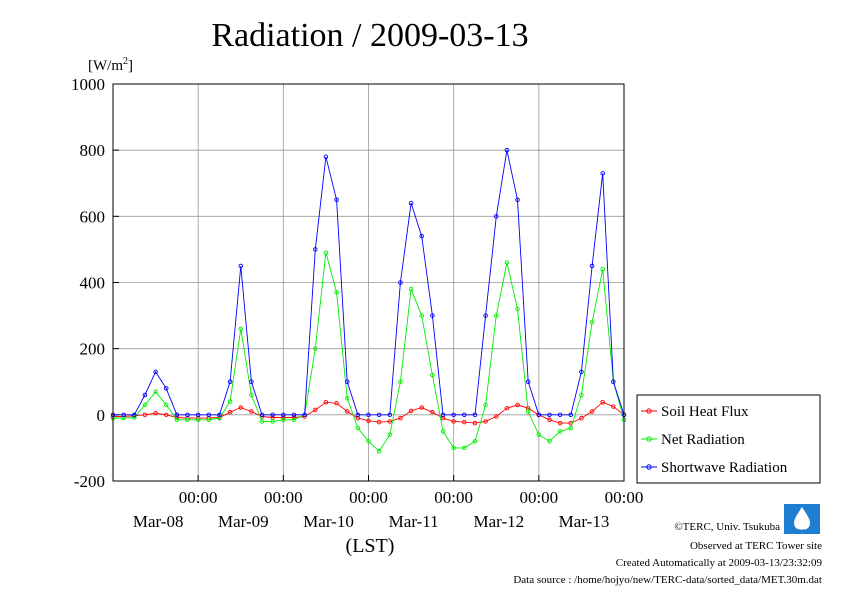  Describe the element at coordinates (110, 65) in the screenshot. I see `y-axis-unit: [W/m2]` at that location.